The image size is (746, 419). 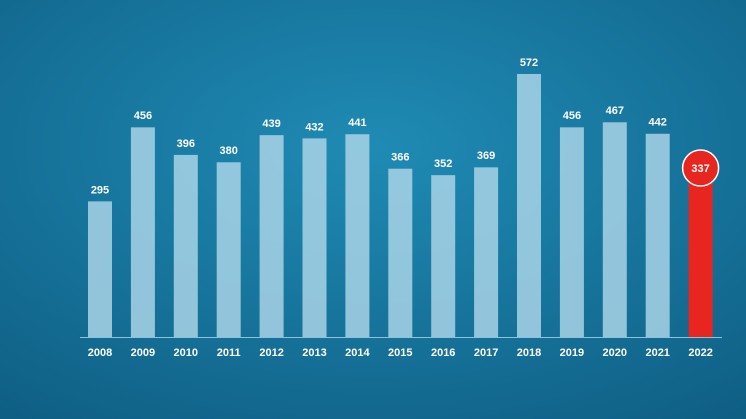 I want to click on value-label: 441, so click(x=357, y=123).